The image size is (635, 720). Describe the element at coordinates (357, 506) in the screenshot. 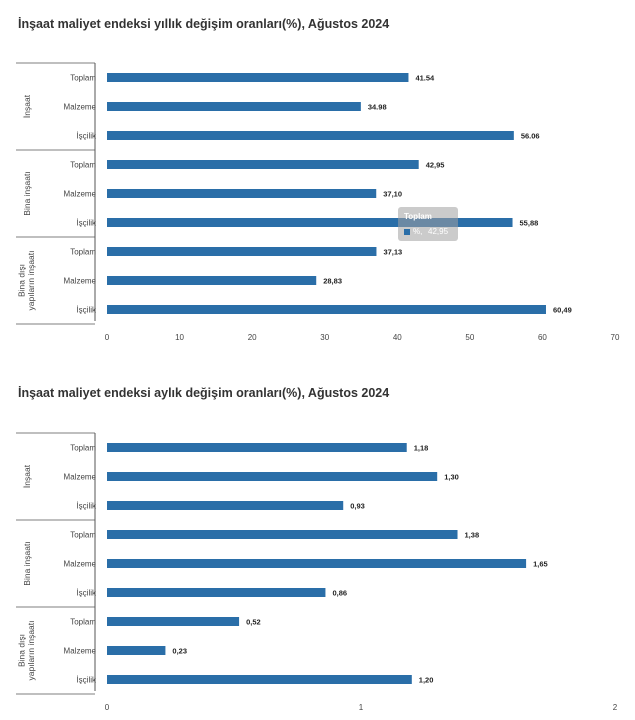

I see `data-label: 0,93` at that location.